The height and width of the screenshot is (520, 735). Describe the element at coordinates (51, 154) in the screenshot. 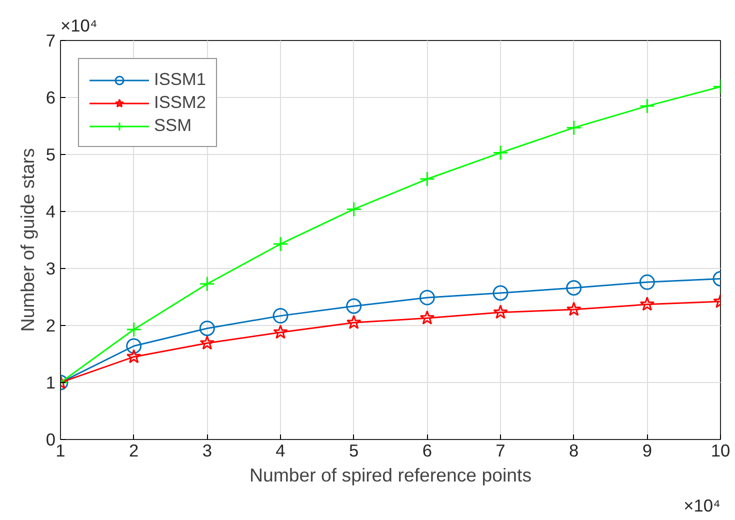

I see `y-tick-label: 5` at that location.